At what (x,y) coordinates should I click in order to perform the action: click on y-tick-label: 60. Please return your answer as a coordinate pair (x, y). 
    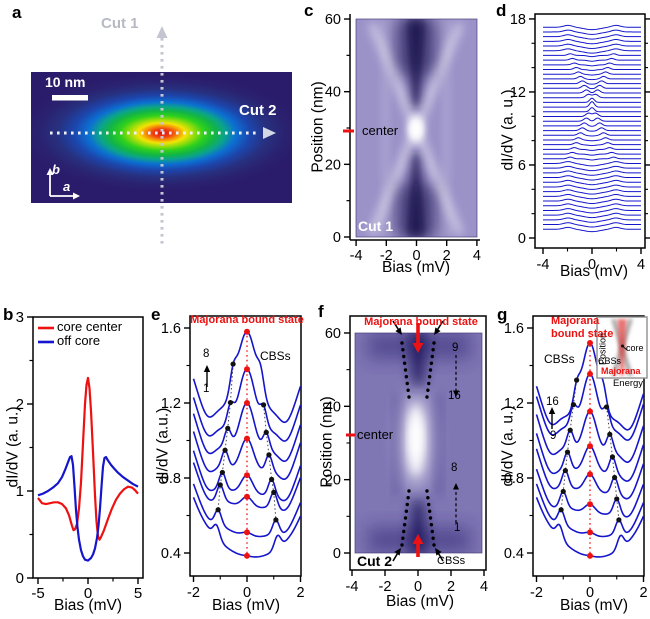
    Looking at the image, I should click on (333, 20).